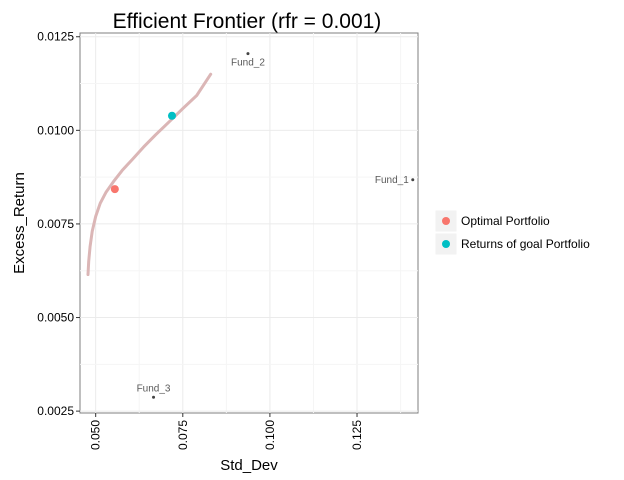  What do you see at coordinates (55, 37) in the screenshot?
I see `y-tick-label: 0.0125` at bounding box center [55, 37].